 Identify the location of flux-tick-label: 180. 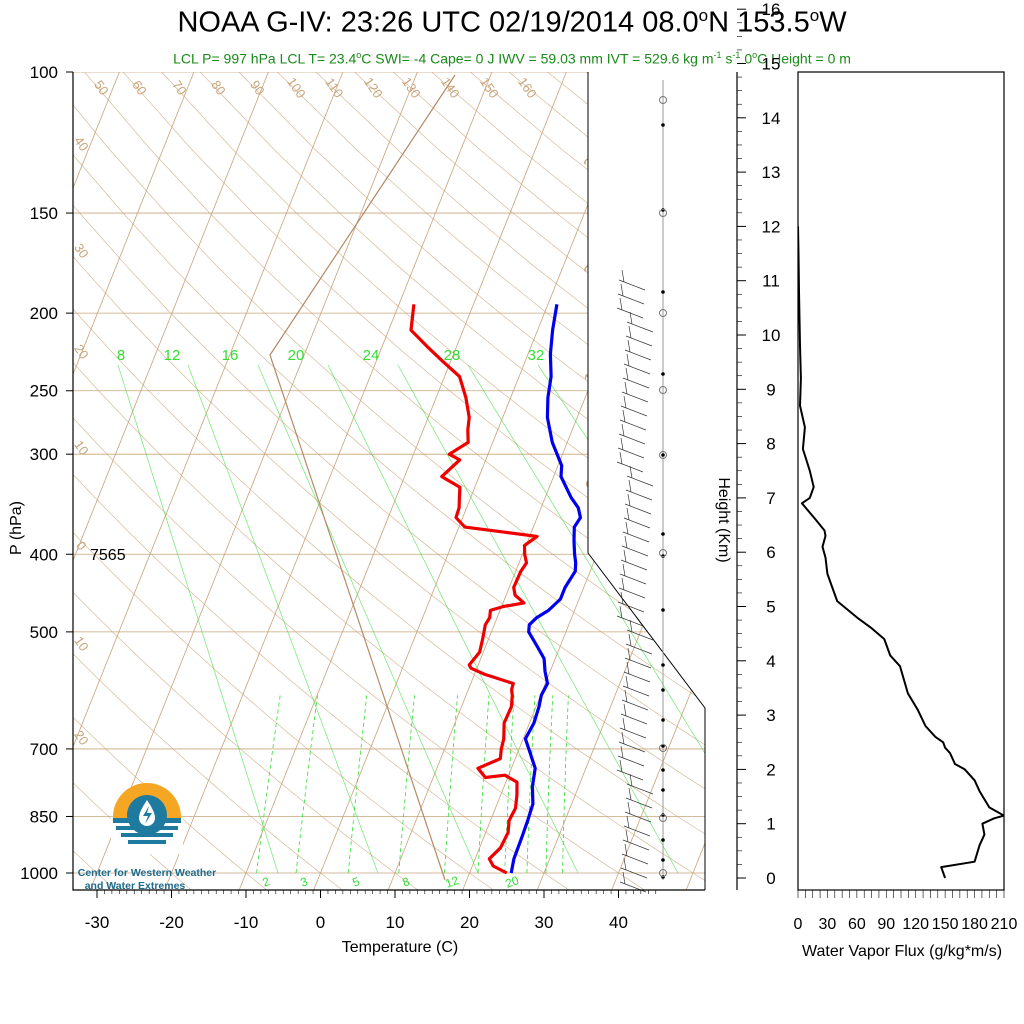
(974, 924).